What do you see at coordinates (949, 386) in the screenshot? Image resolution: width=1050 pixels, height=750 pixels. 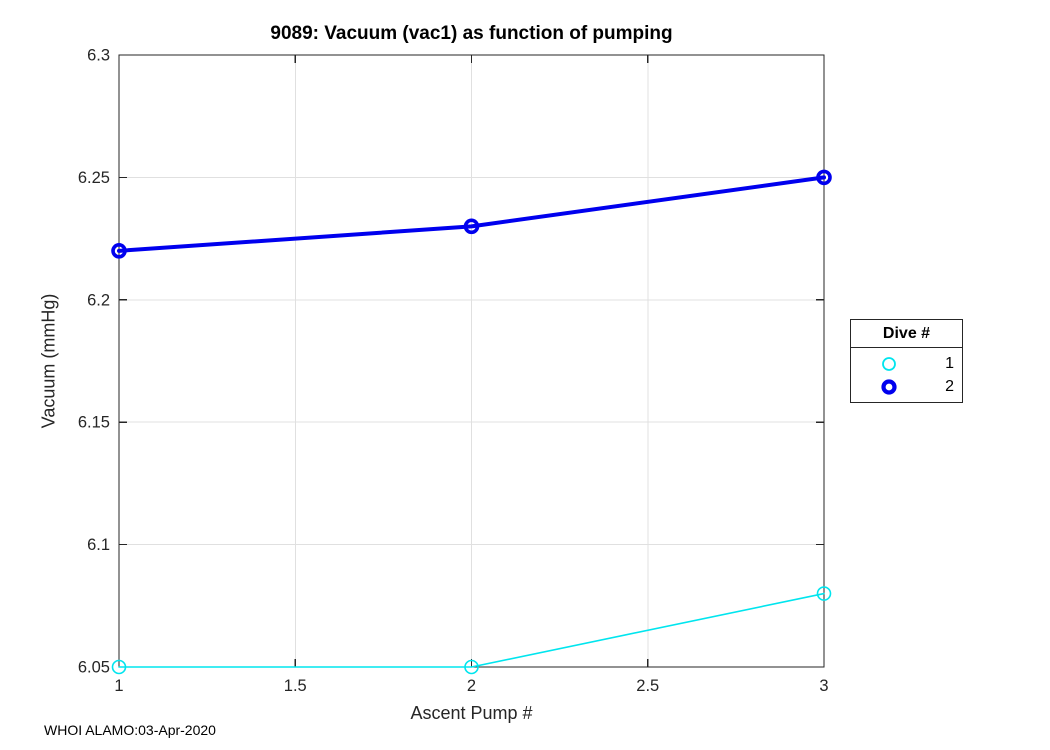 I see `legend-item-label: 2` at bounding box center [949, 386].